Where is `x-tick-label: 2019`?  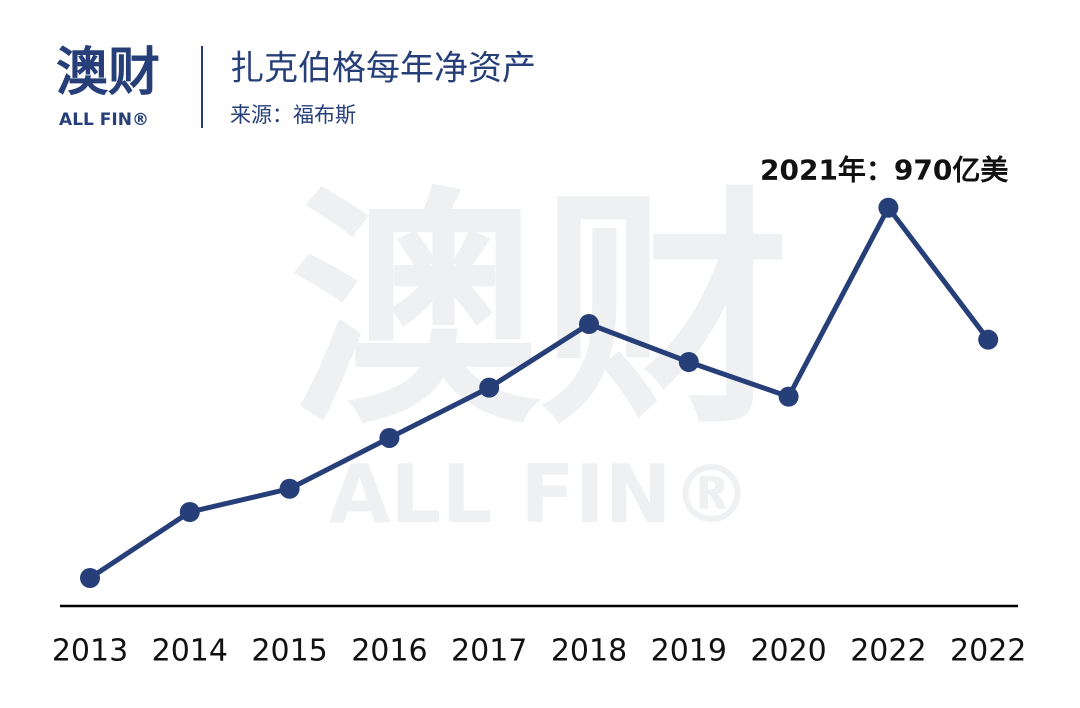
x-tick-label: 2019 is located at coordinates (689, 651).